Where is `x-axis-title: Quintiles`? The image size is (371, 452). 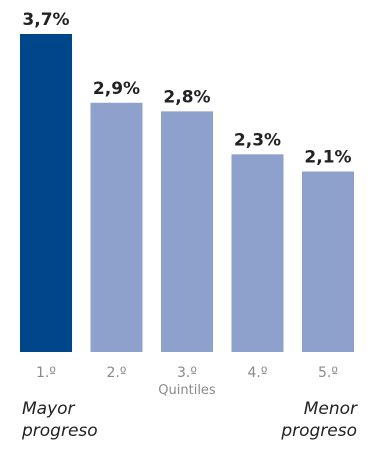
x-axis-title: Quintiles is located at coordinates (187, 390).